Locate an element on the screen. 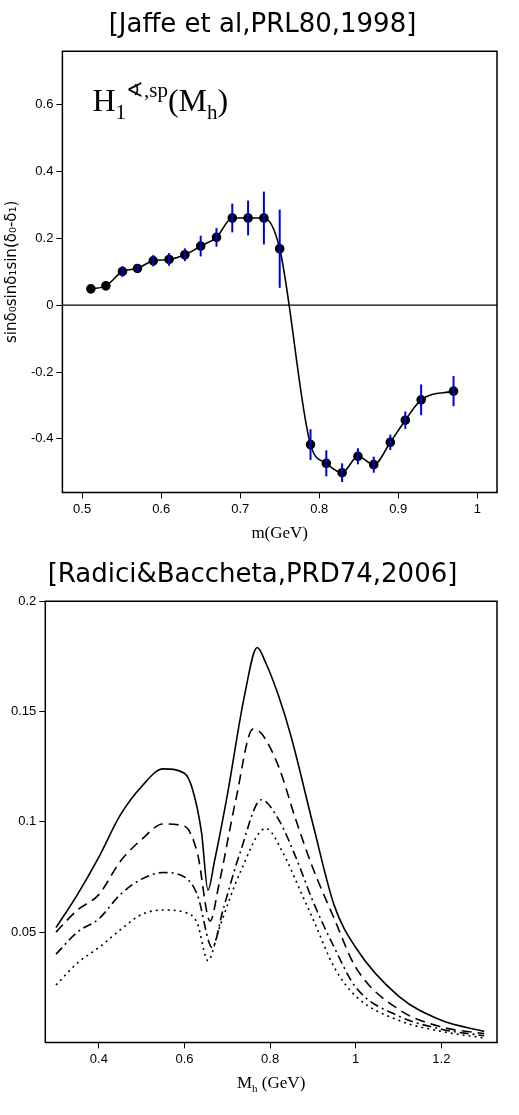  y-tick-label: 0.4 is located at coordinates (44, 171).